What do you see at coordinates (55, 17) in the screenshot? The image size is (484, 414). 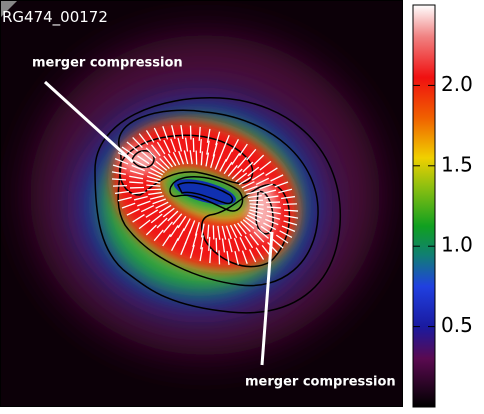 I see `map-label: RG474_00172` at bounding box center [55, 17].